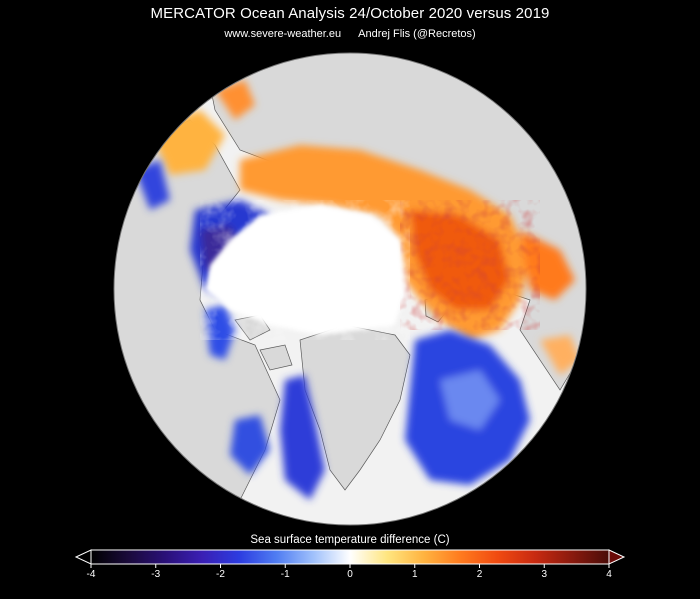 The image size is (700, 599). Describe the element at coordinates (250, 445) in the screenshot. I see `hudson-cool-zone` at that location.